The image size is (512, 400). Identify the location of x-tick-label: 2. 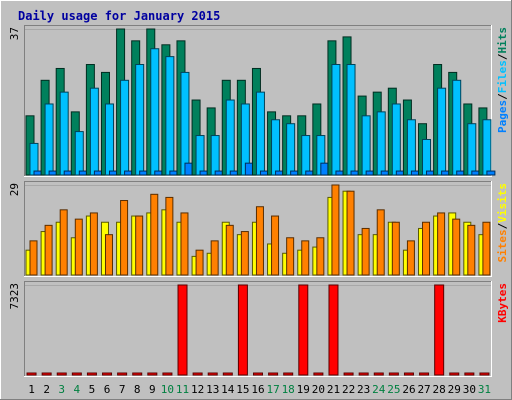
(46, 389).